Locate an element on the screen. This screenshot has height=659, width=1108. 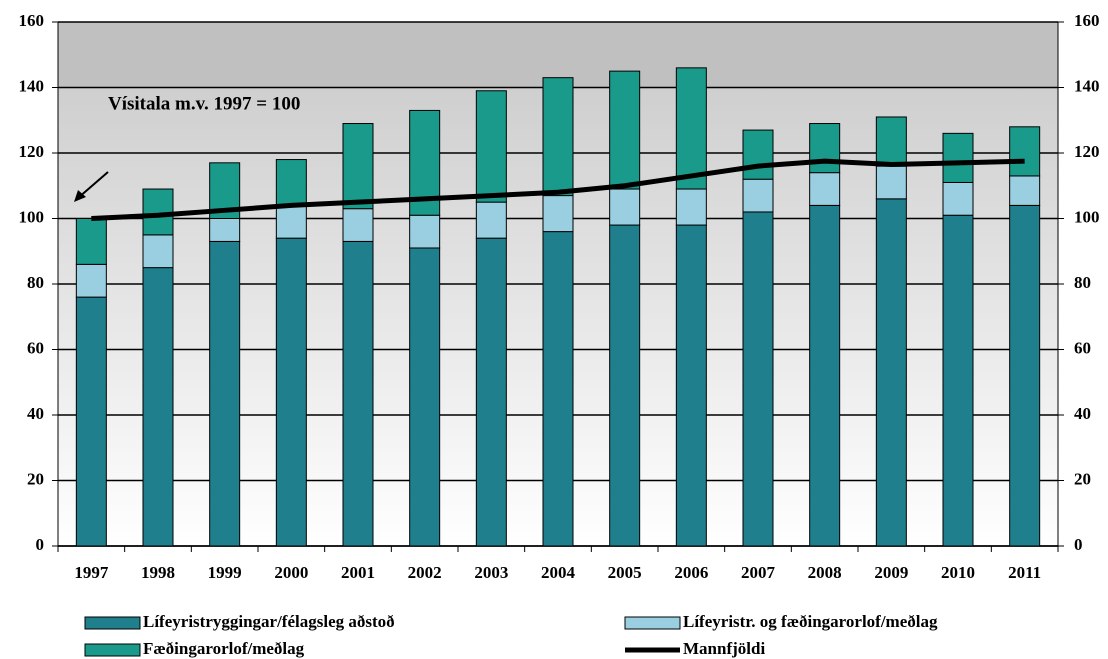
legend-label: Fæðingarorlof/meðlag is located at coordinates (224, 648).